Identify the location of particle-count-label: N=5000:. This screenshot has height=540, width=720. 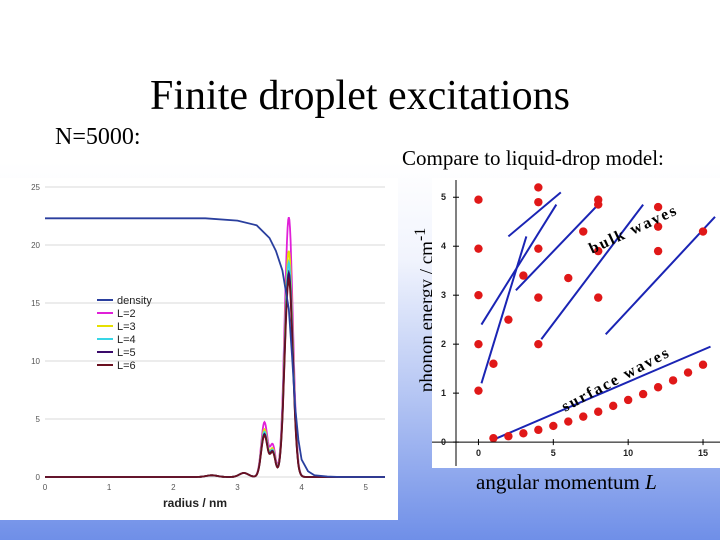
(98, 137).